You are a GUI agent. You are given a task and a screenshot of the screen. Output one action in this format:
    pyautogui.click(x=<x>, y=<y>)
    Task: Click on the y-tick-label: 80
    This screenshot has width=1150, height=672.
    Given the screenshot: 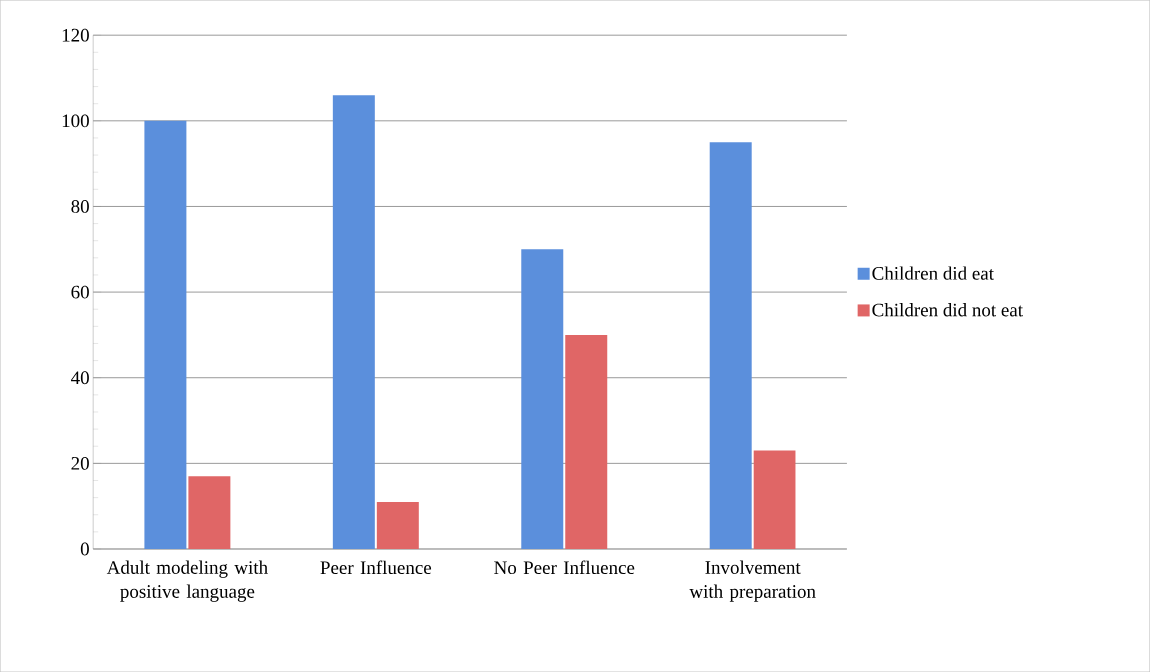 What is the action you would take?
    pyautogui.click(x=80, y=206)
    